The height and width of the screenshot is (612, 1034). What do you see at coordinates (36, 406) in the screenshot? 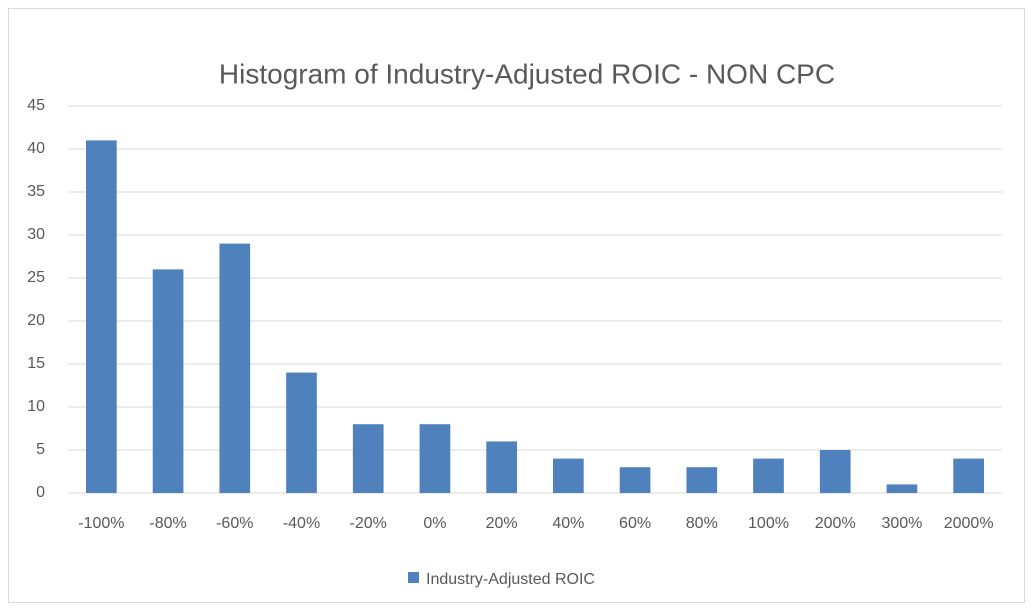
I see `y-tick-label: 10` at bounding box center [36, 406].